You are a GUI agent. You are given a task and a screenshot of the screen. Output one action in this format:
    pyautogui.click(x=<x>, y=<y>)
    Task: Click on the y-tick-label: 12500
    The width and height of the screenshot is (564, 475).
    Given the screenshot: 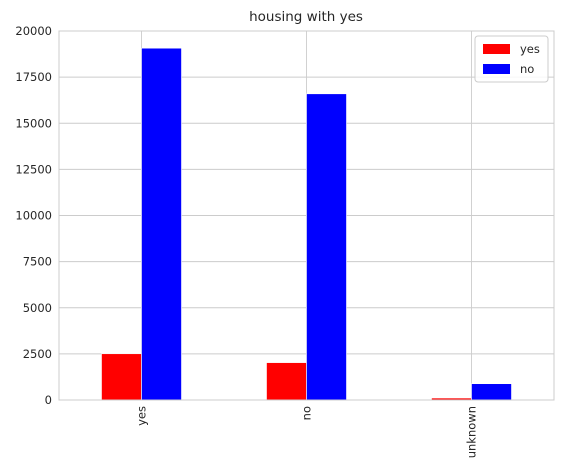 What is the action you would take?
    pyautogui.click(x=33, y=169)
    